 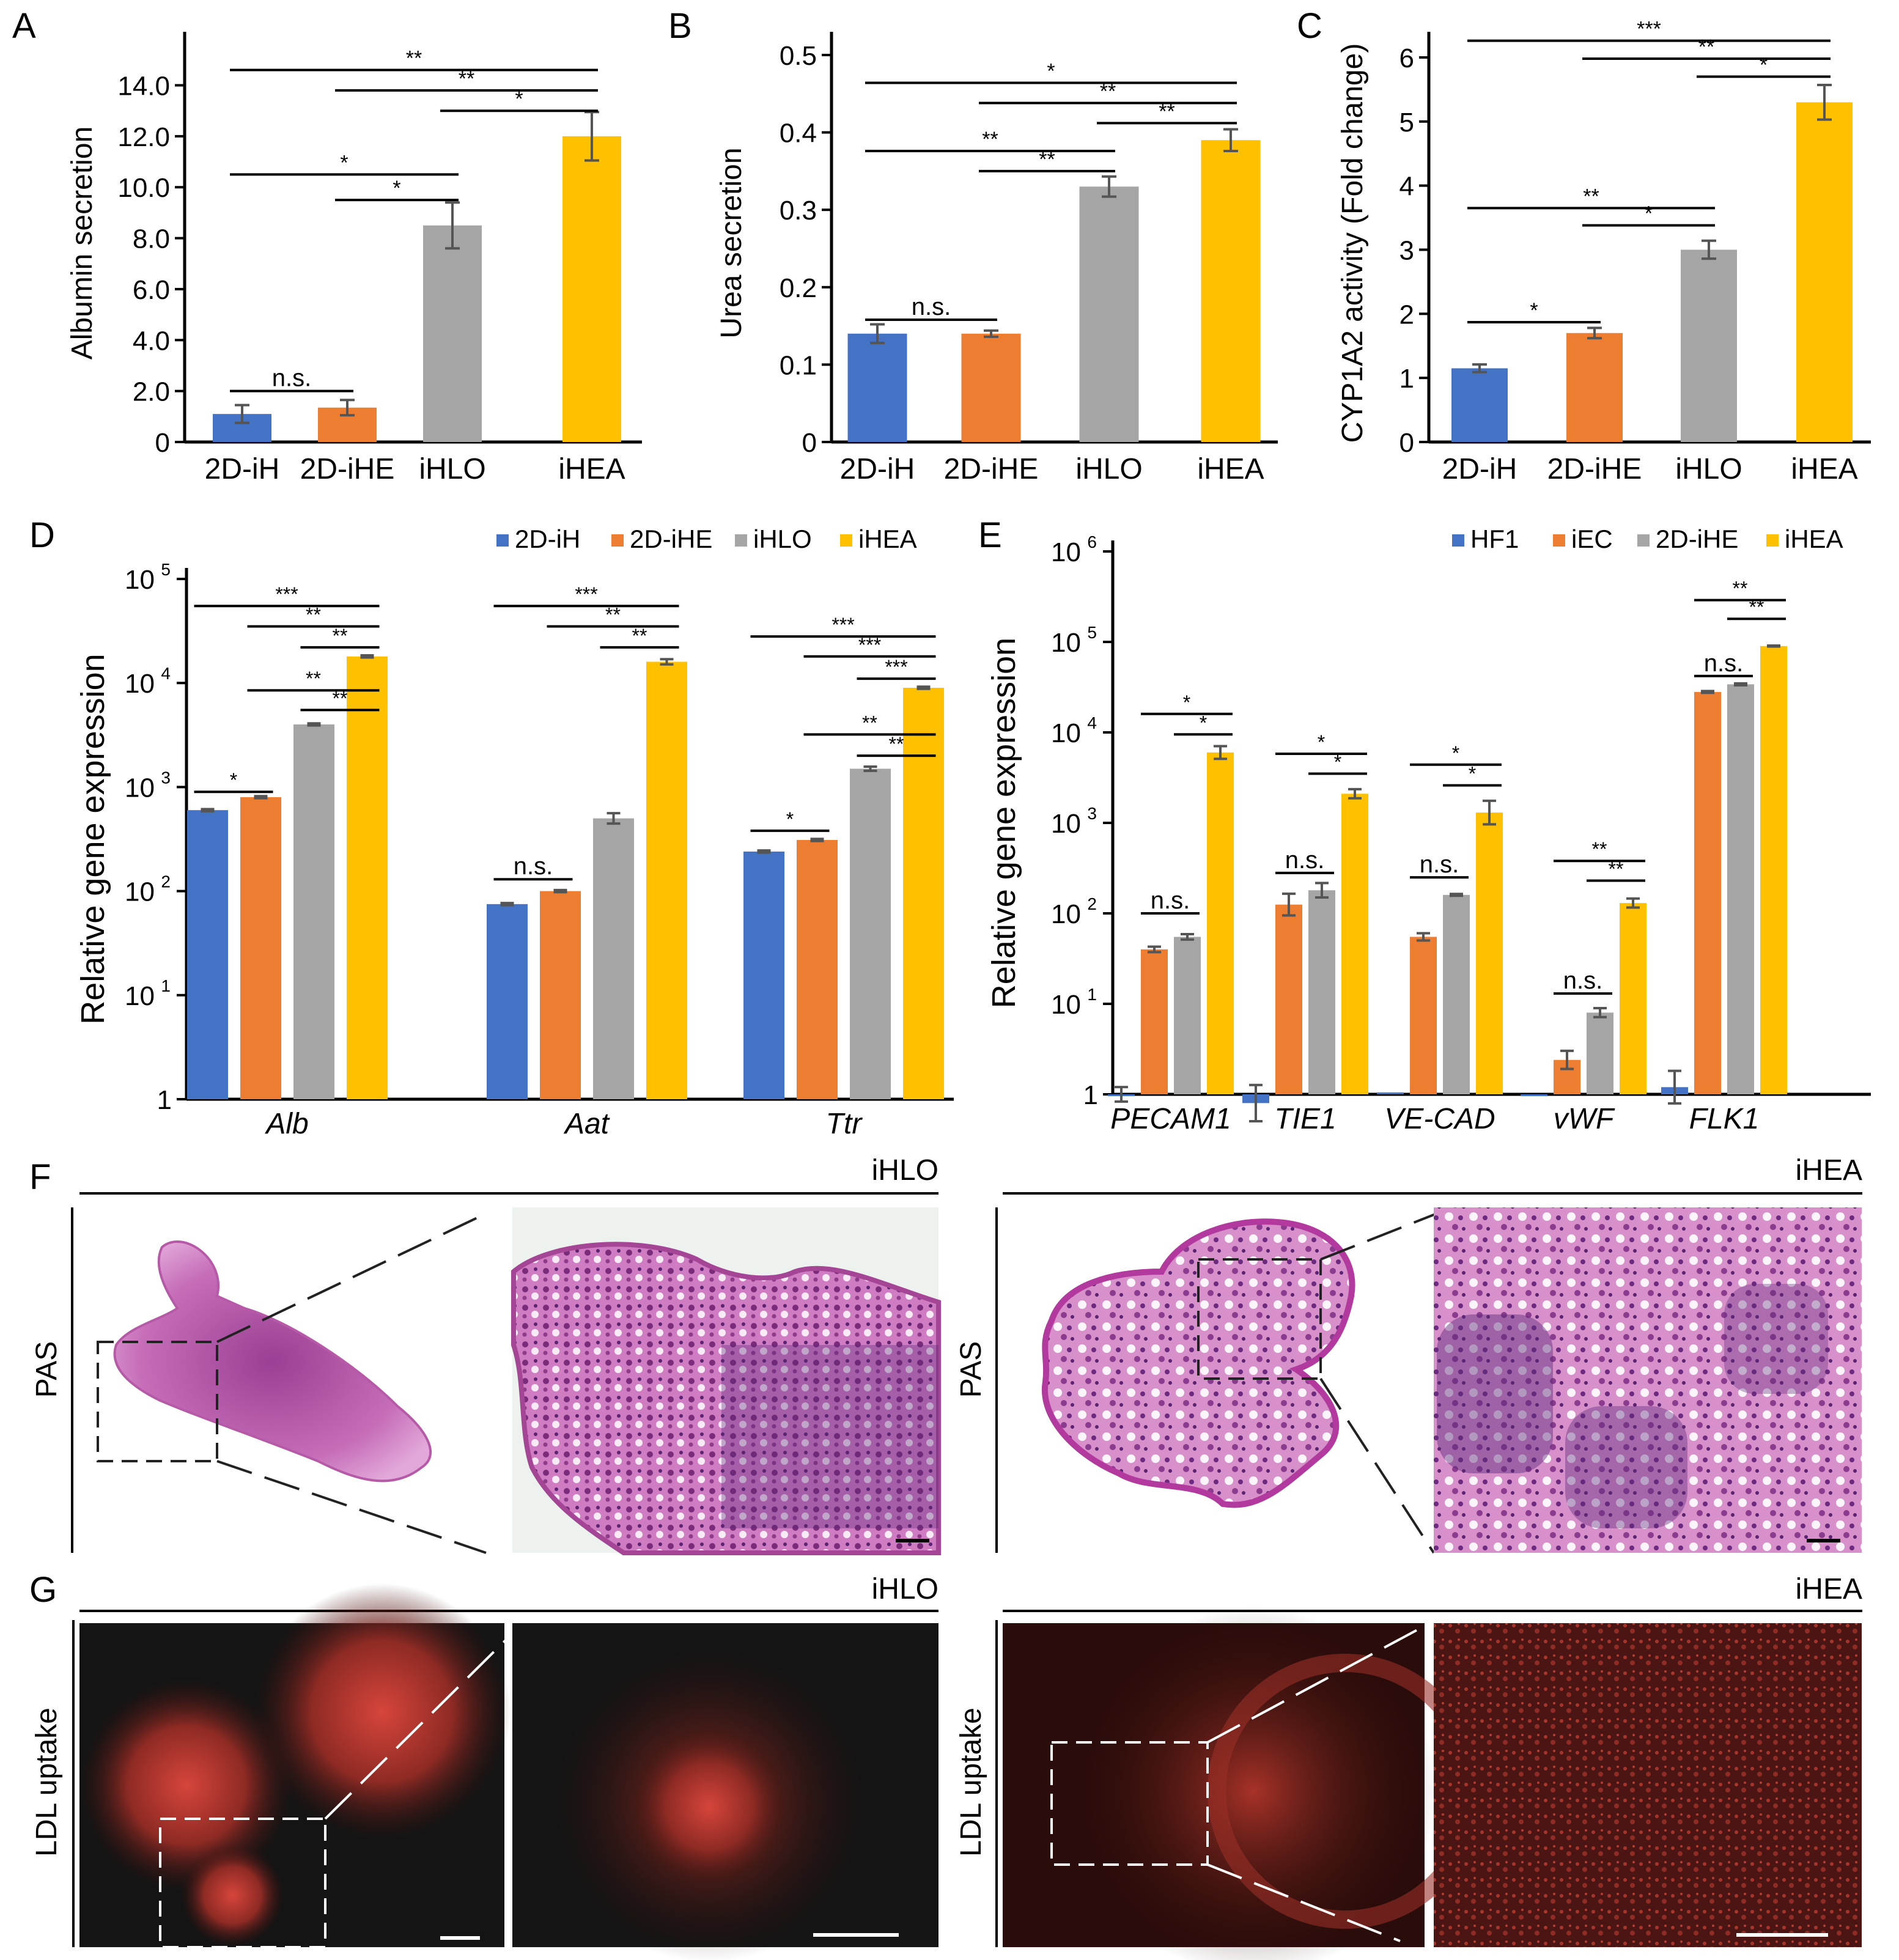 I want to click on y-tick-label: 10.0, so click(x=143, y=188).